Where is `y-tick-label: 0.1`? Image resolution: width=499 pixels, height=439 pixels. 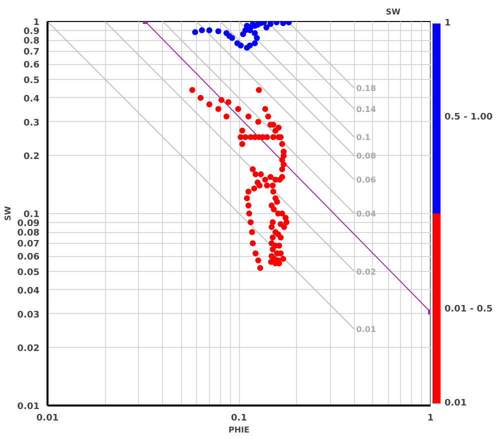 y-tick-label: 0.1 is located at coordinates (32, 215).